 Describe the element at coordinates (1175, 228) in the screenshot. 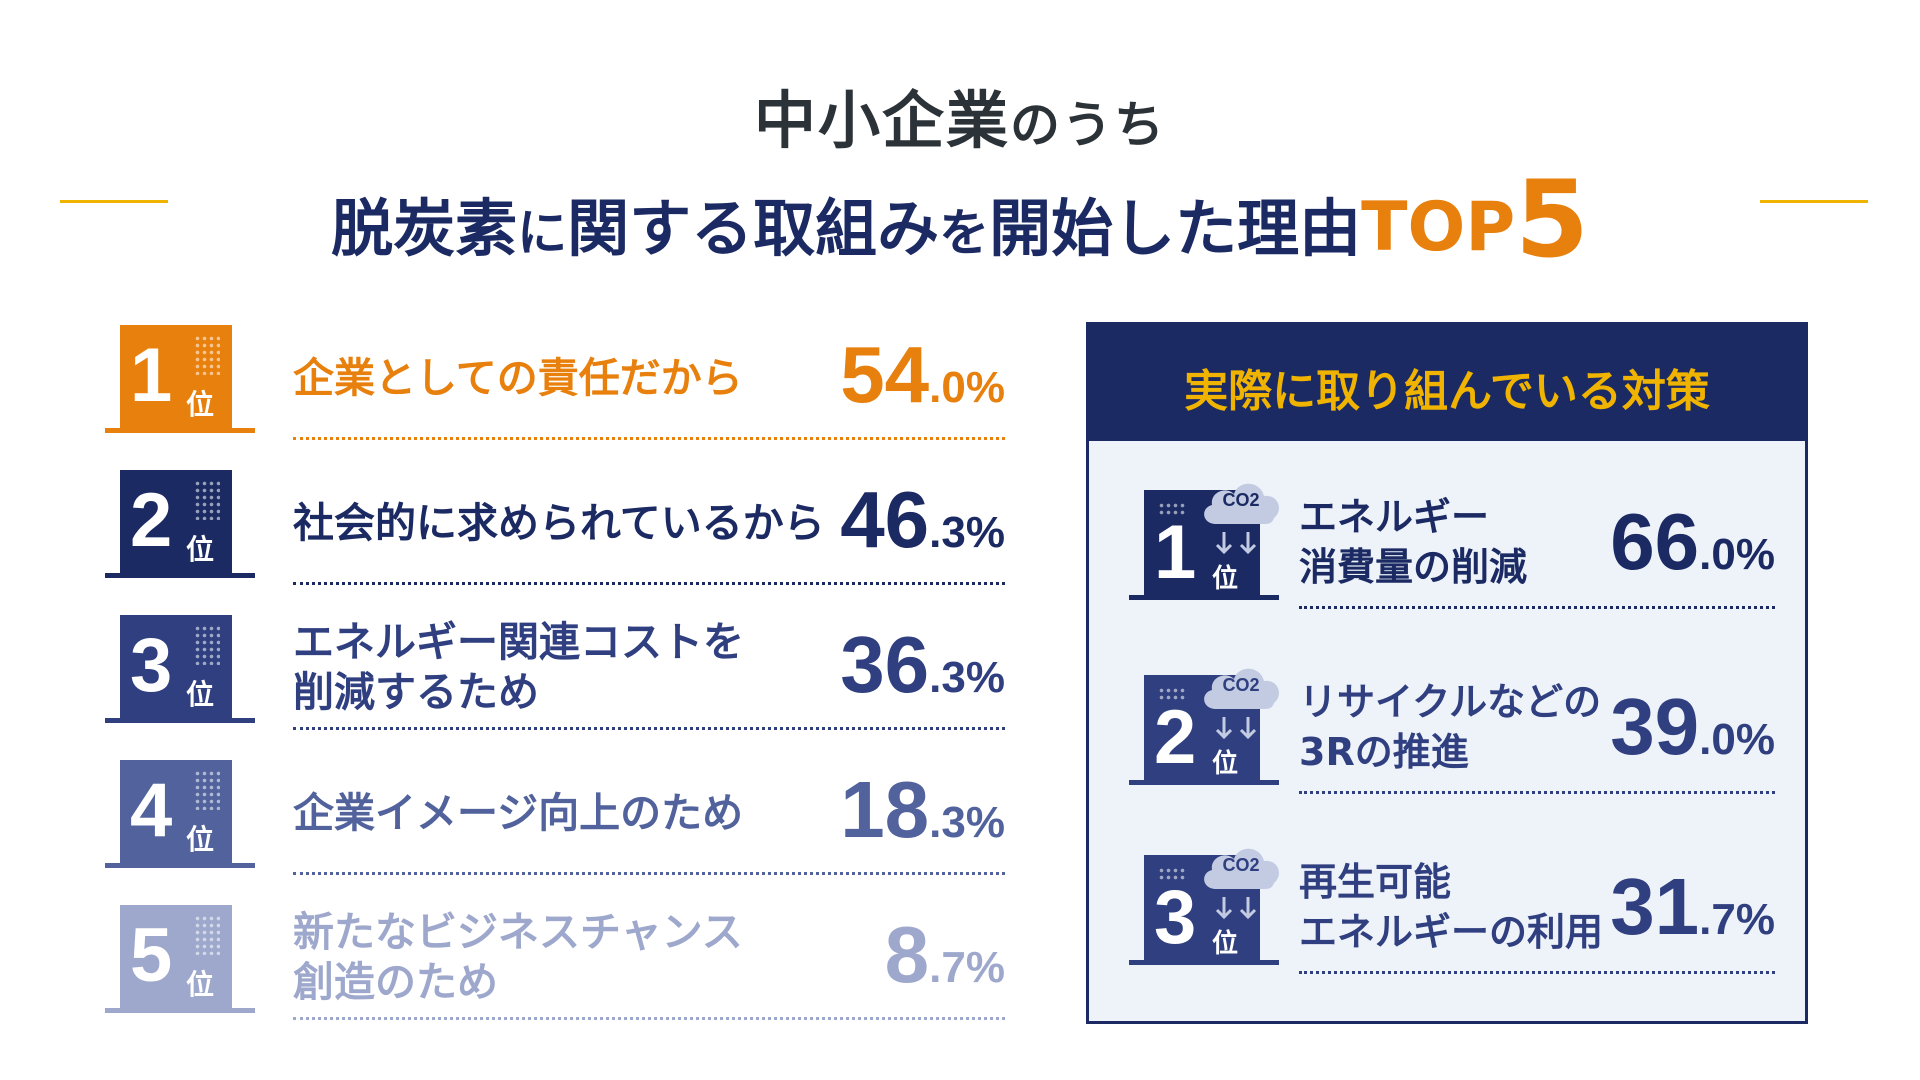

I see `title-segment: 開始した理由` at that location.